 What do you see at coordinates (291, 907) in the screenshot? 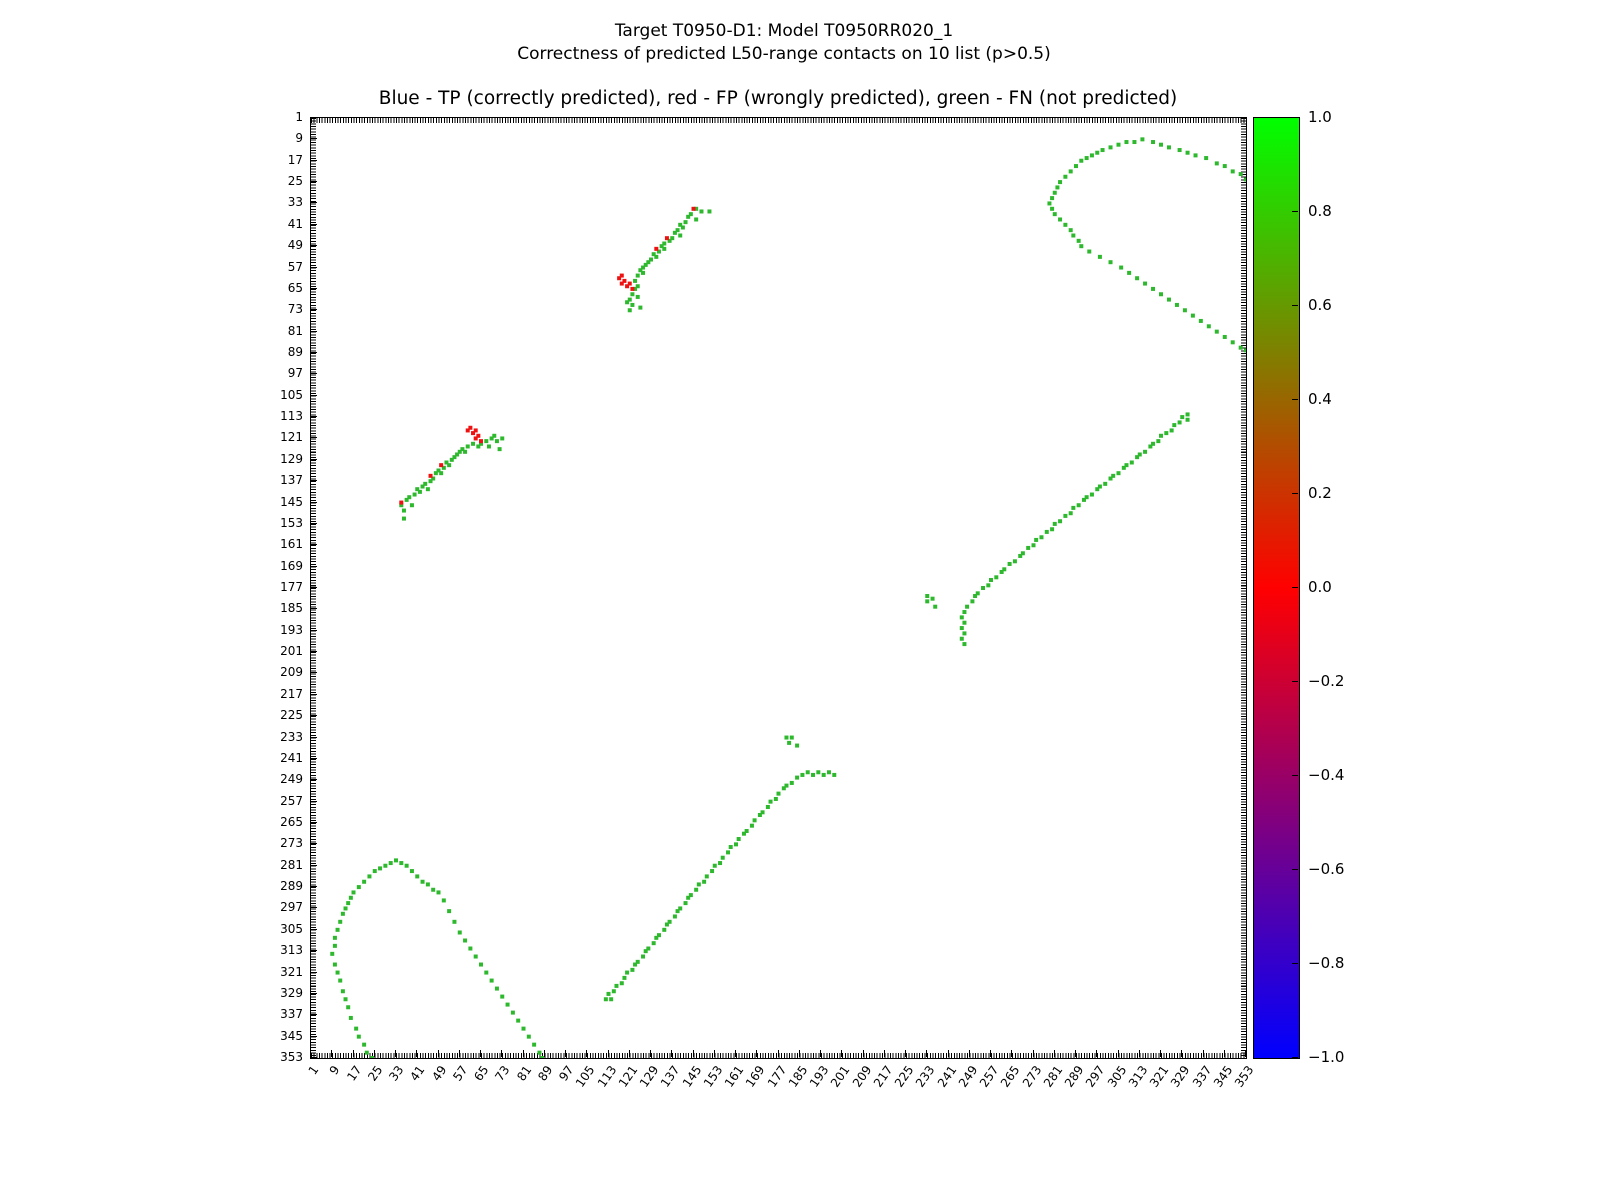
I see `y-axis-tick-label: 297` at bounding box center [291, 907].